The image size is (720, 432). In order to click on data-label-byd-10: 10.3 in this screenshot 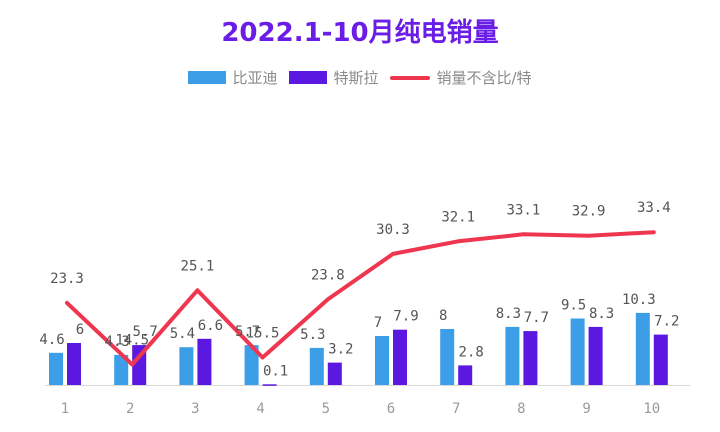, I will do `click(639, 300)`.